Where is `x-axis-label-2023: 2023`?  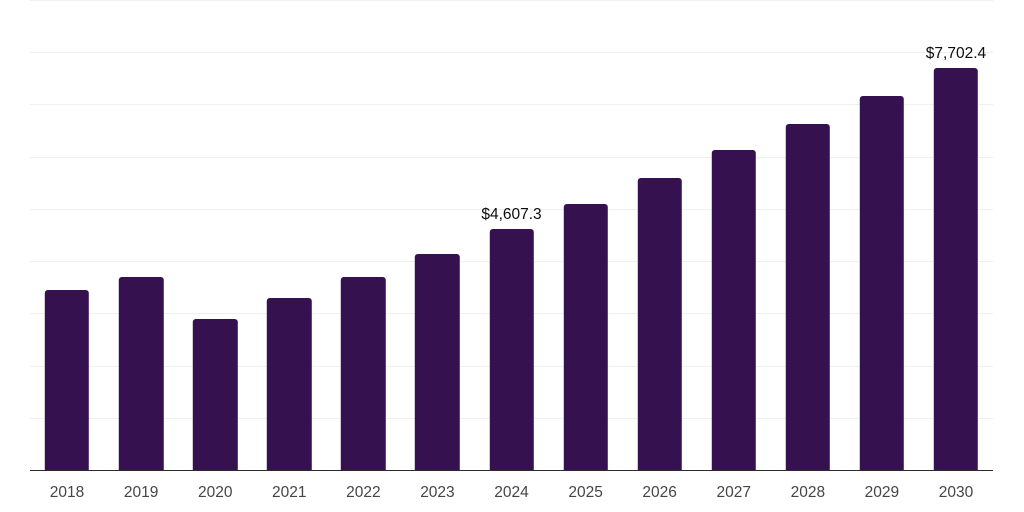 x-axis-label-2023: 2023 is located at coordinates (437, 492).